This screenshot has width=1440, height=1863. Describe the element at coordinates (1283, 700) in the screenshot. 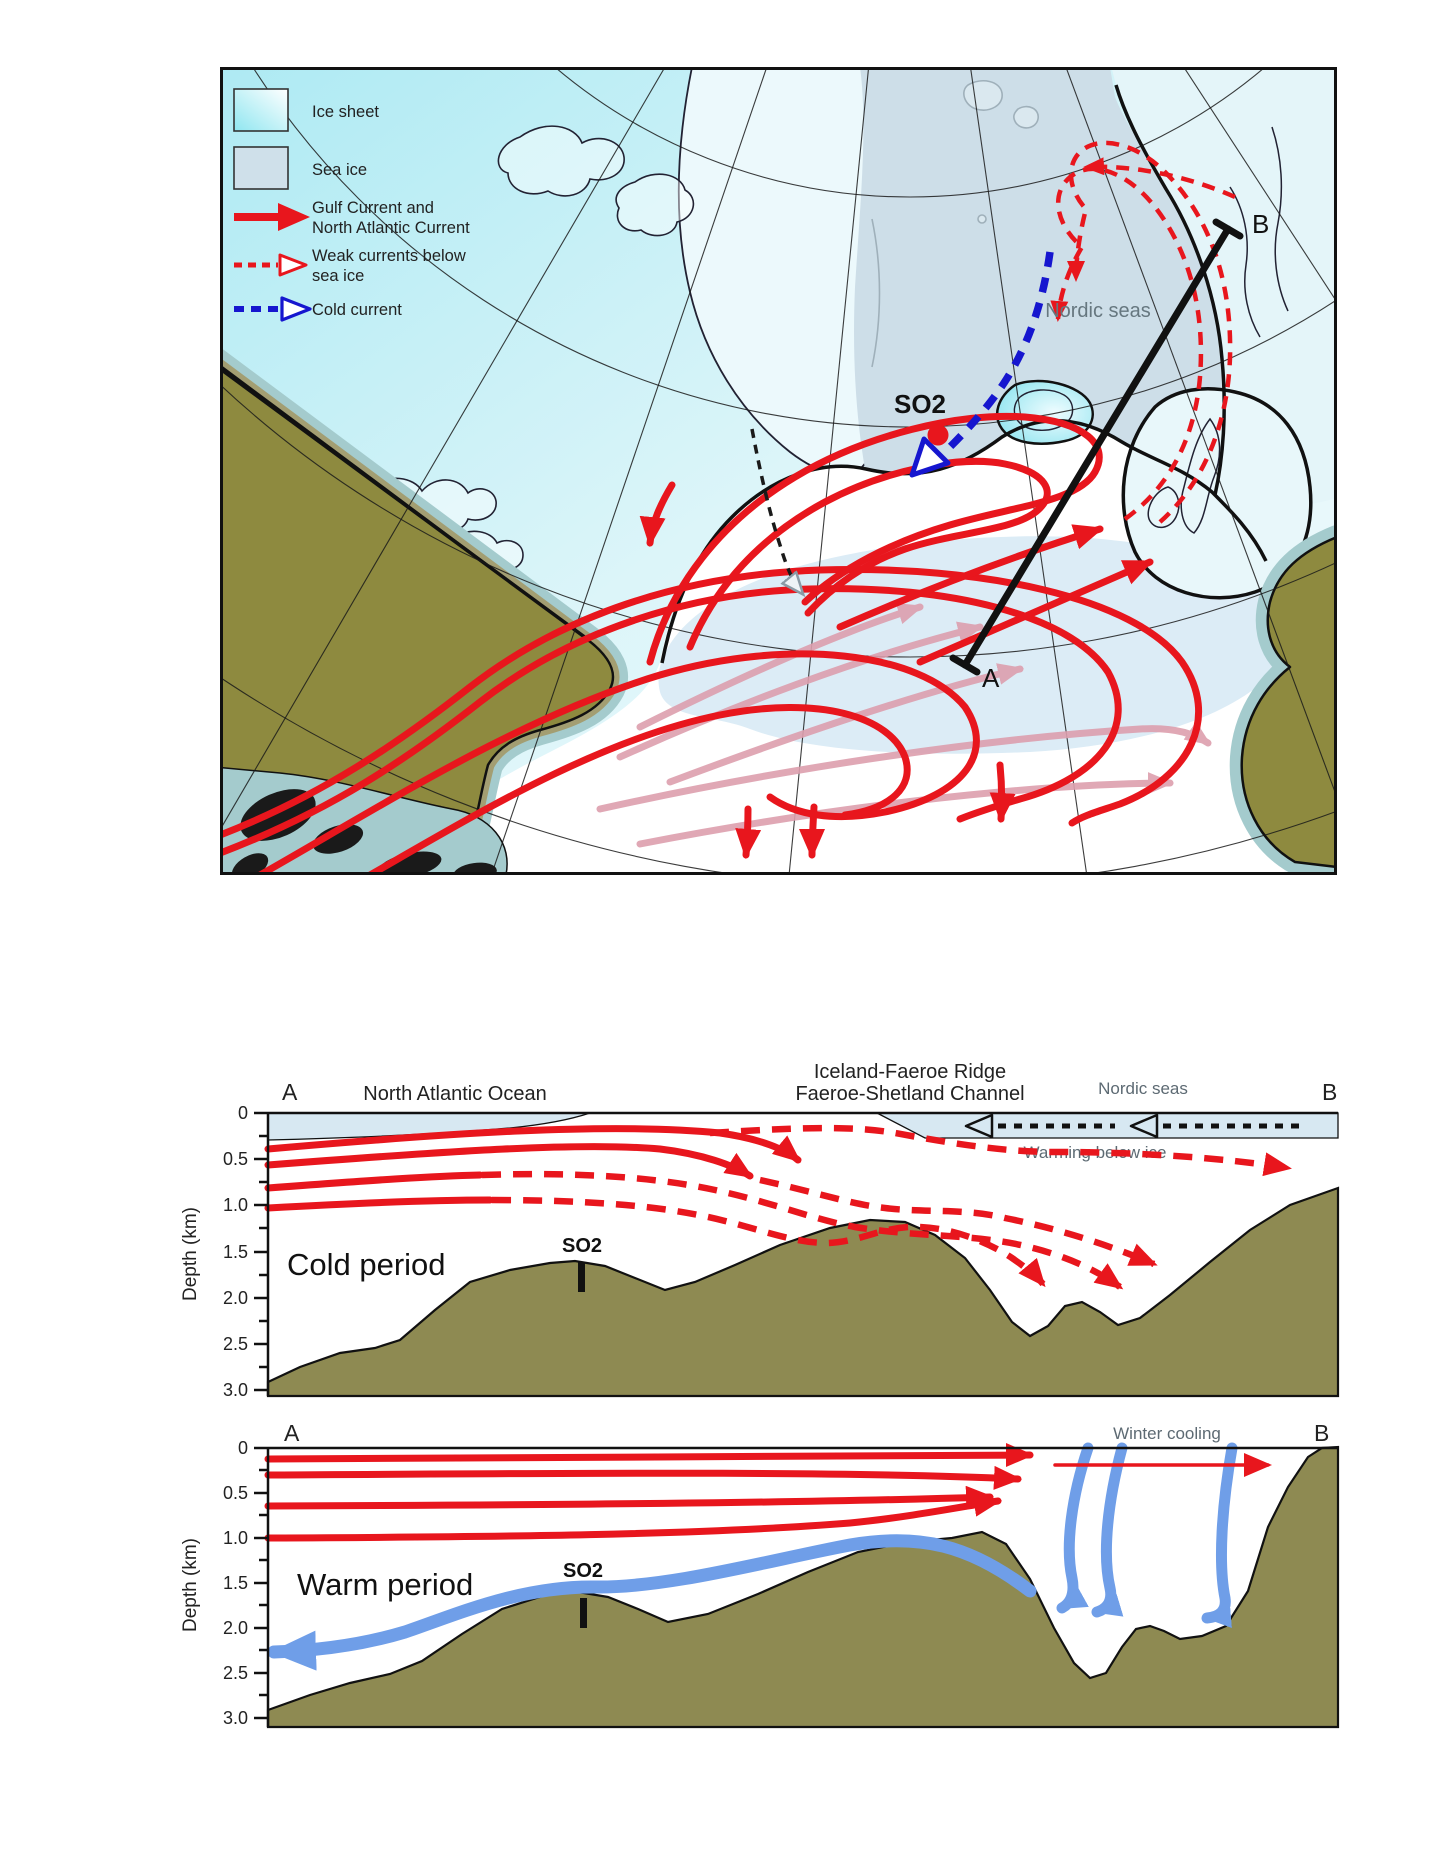

I see `europe-land` at that location.